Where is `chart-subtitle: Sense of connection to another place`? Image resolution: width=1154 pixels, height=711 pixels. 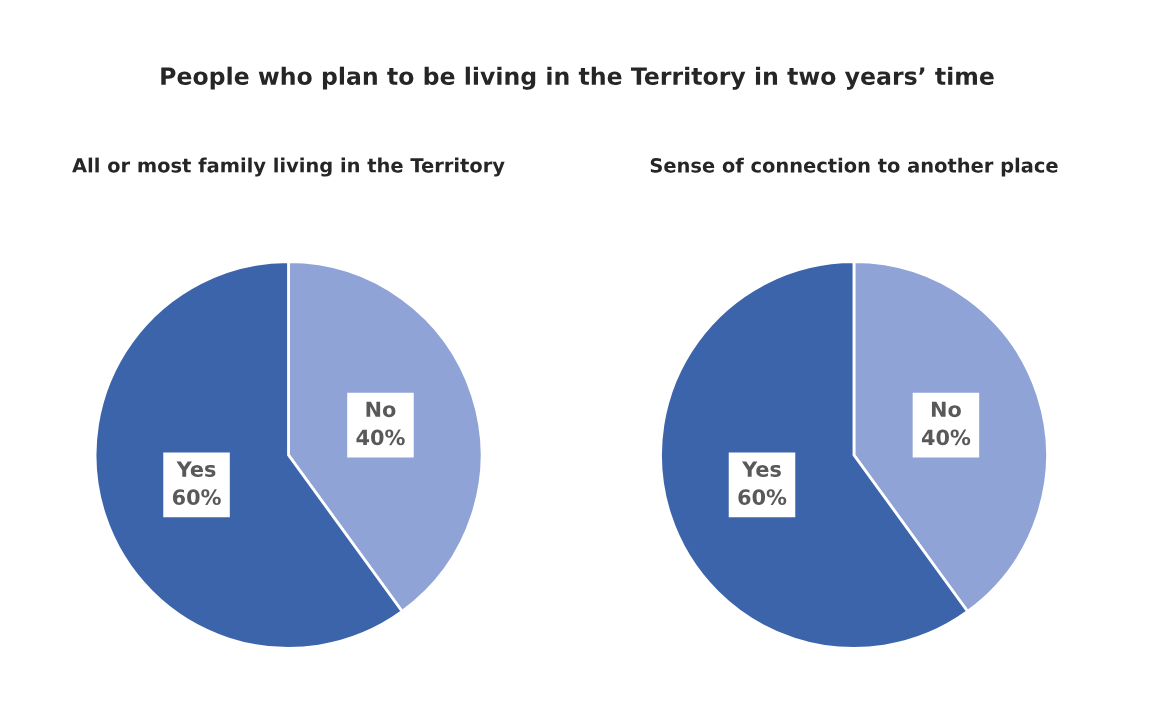 chart-subtitle: Sense of connection to another place is located at coordinates (854, 167).